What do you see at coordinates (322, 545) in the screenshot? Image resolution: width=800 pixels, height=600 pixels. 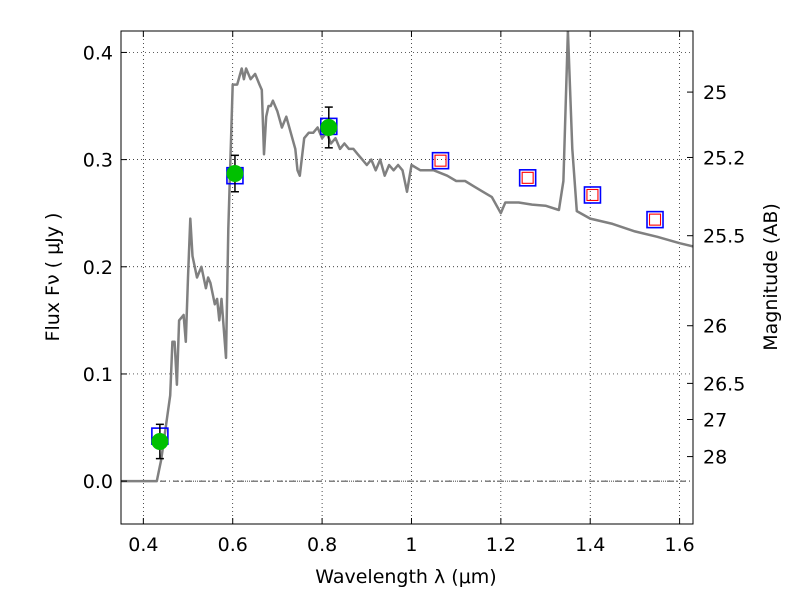 I see `x-tick-label: 0.8` at bounding box center [322, 545].